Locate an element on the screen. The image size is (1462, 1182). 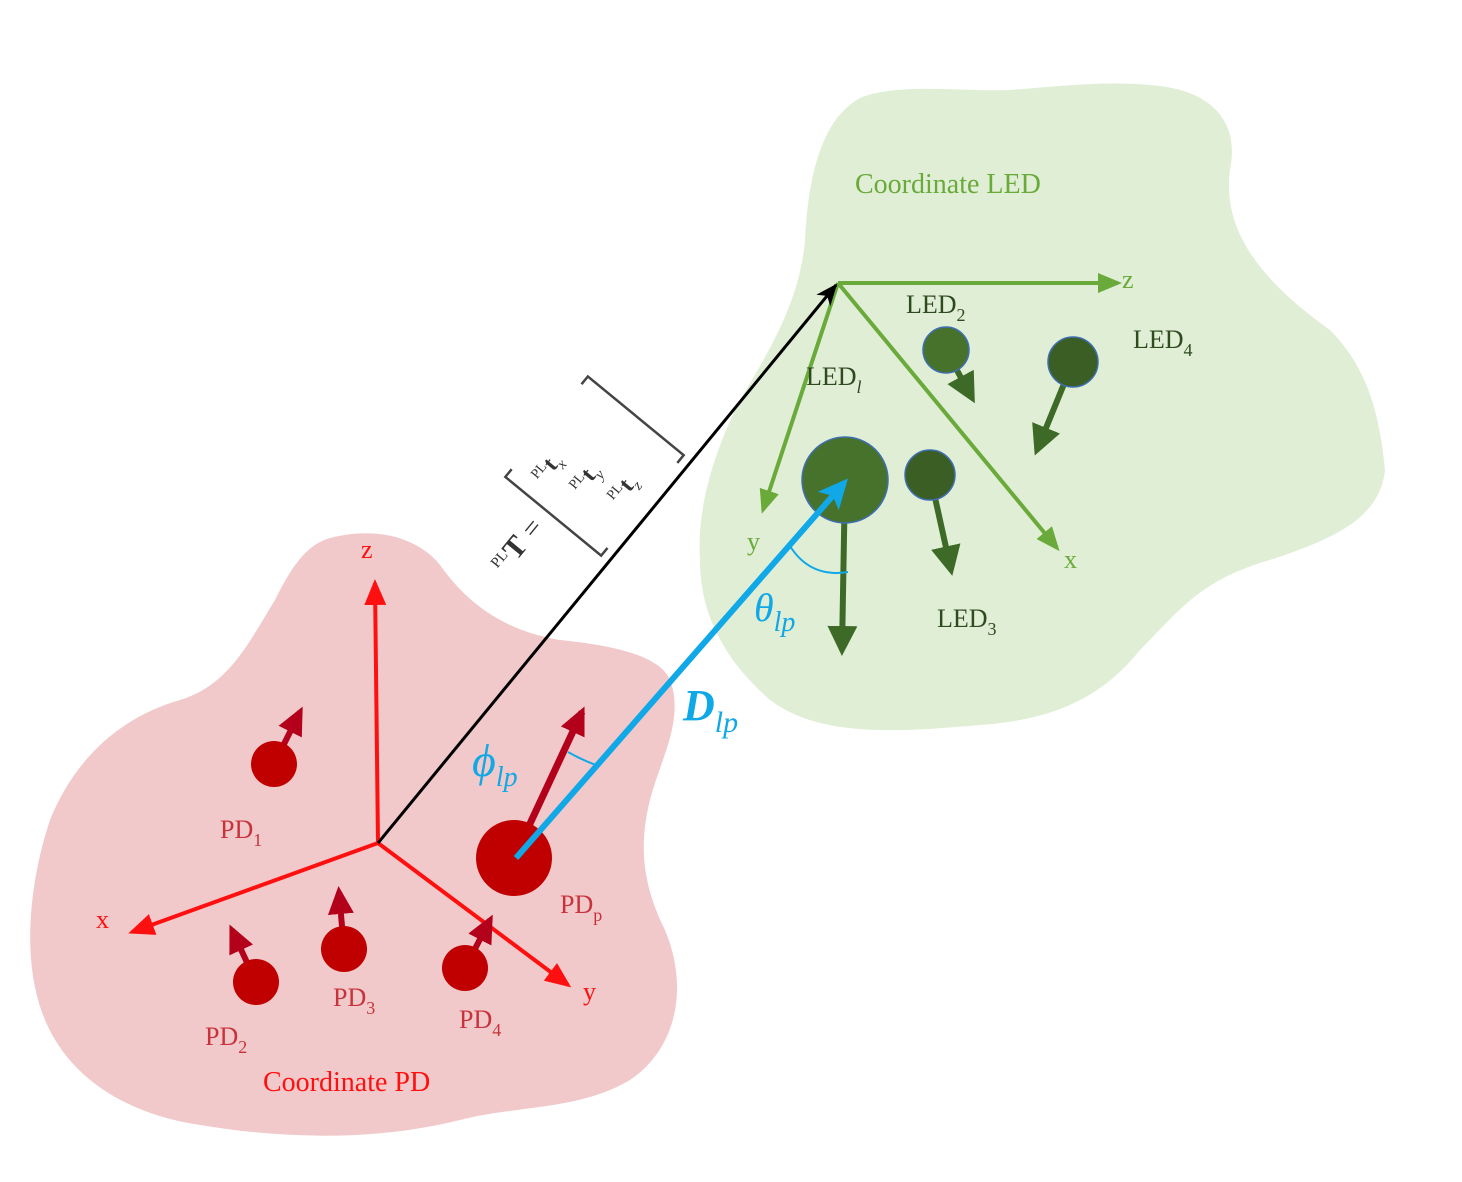
pd-axis-z-label: z is located at coordinates (367, 549).